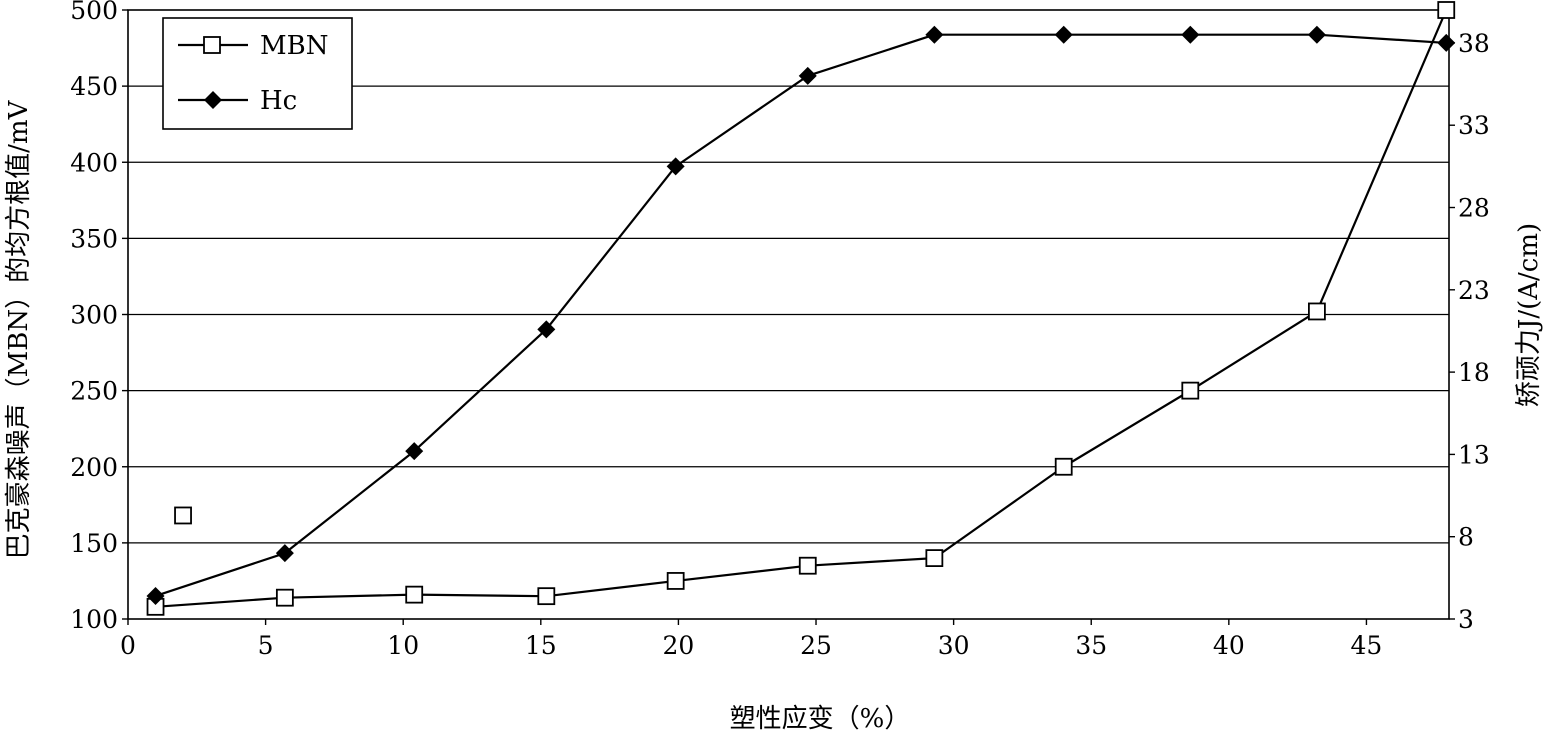 The image size is (1555, 735). I want to click on y2-tick-label: 3, so click(1466, 619).